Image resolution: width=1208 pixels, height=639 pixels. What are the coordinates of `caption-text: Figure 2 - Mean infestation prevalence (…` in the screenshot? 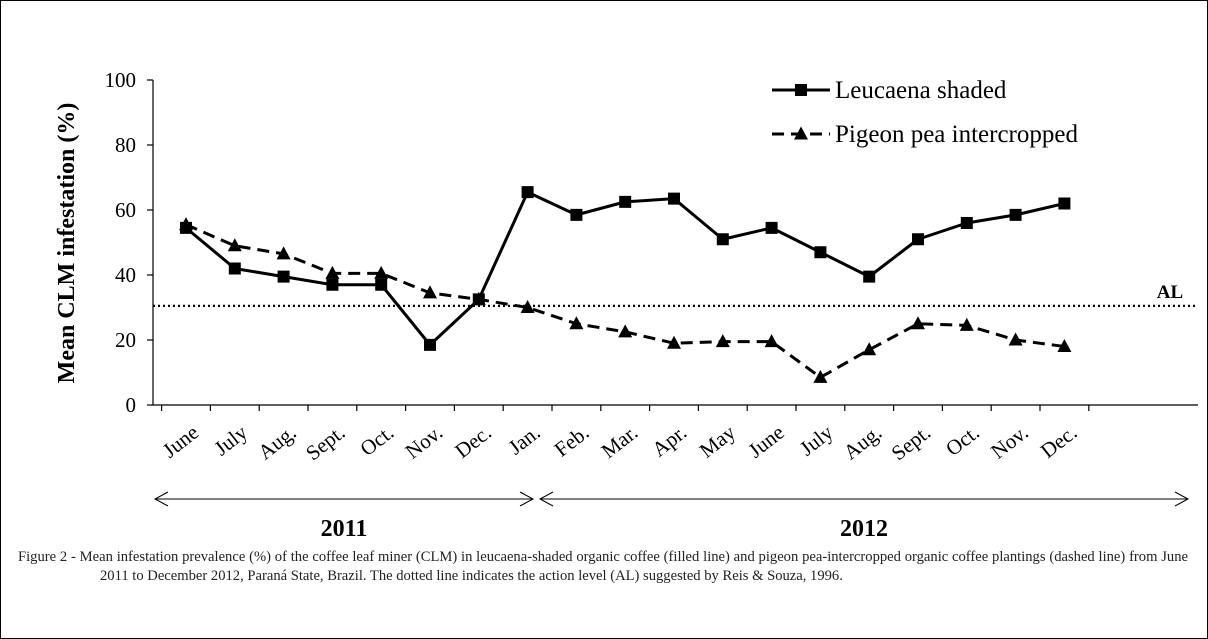 It's located at (603, 566).